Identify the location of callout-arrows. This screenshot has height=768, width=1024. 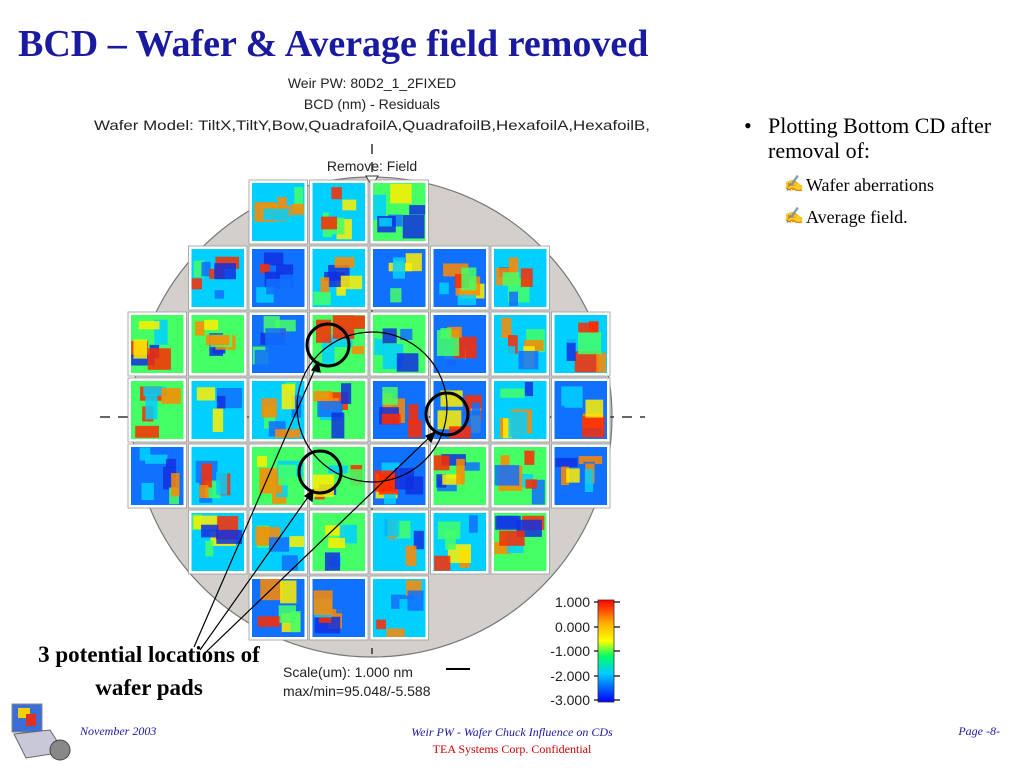
(315, 506).